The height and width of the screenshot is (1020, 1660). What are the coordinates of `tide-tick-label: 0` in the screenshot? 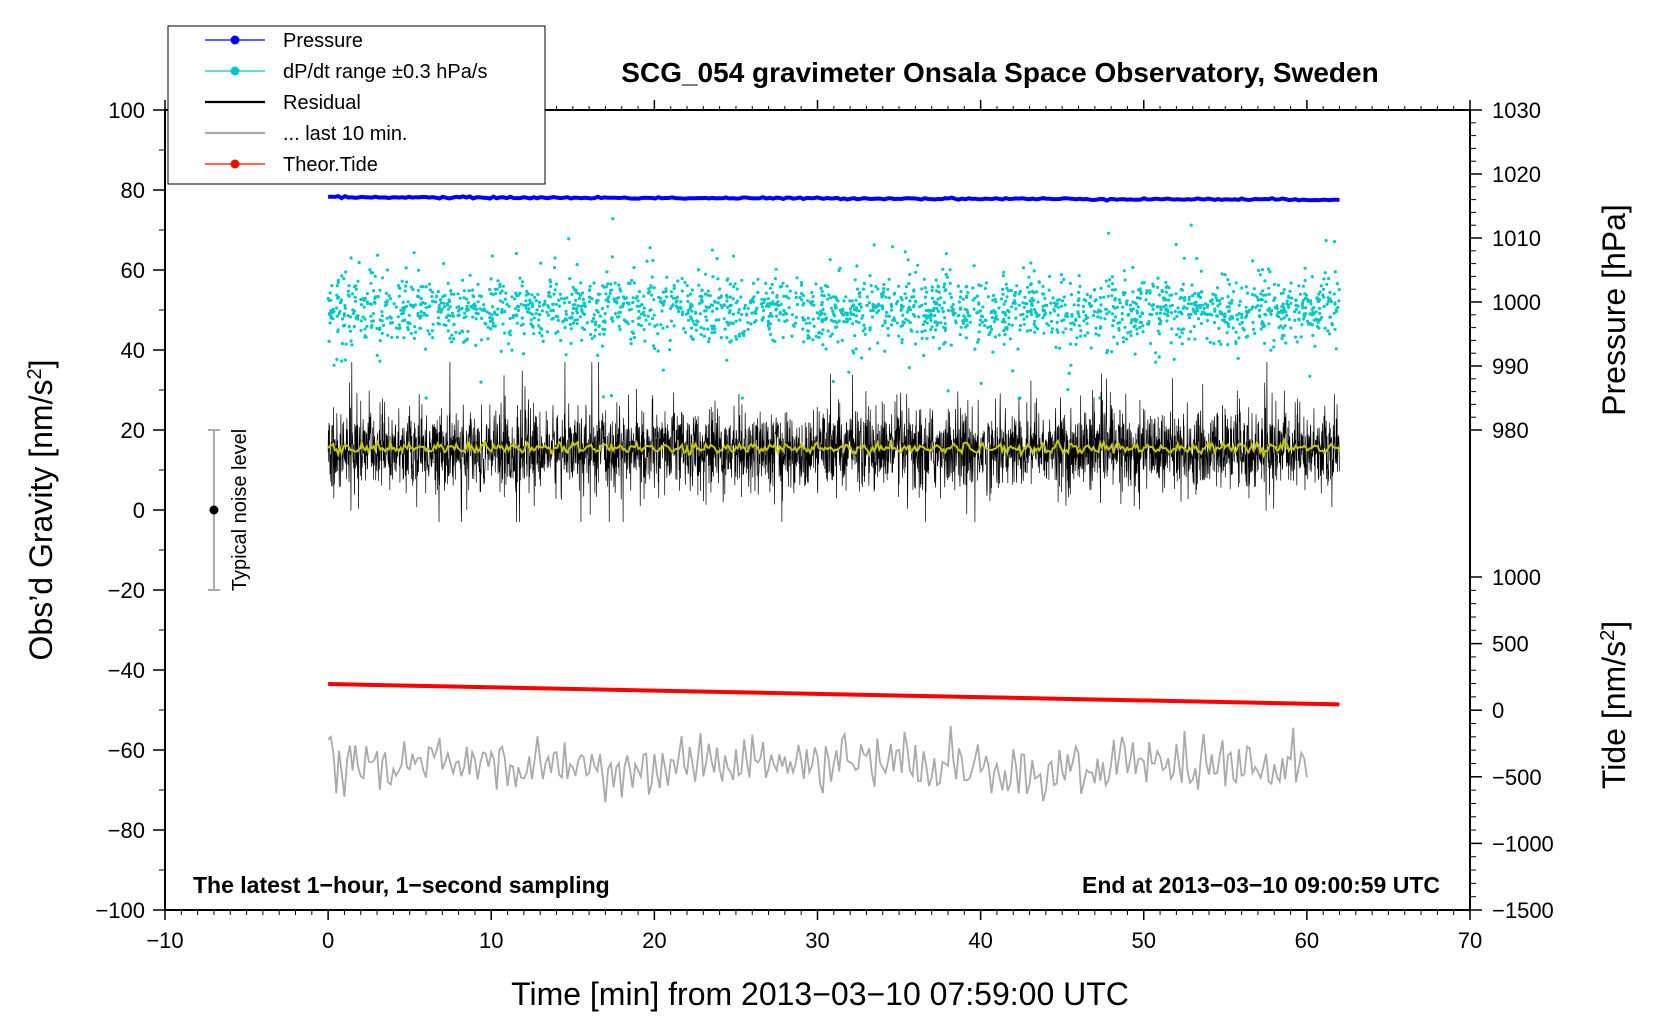 It's located at (1498, 710).